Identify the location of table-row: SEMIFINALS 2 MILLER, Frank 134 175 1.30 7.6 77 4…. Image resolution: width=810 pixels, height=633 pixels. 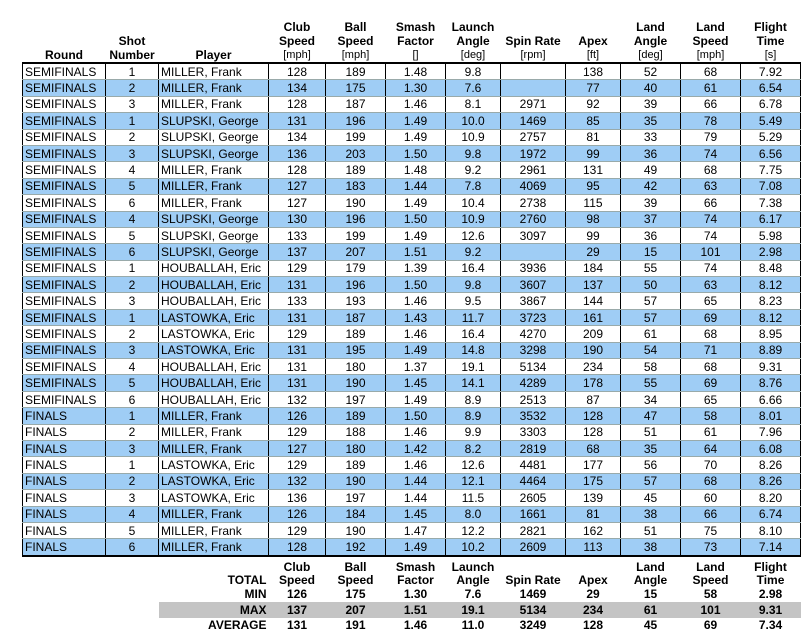
(411, 88).